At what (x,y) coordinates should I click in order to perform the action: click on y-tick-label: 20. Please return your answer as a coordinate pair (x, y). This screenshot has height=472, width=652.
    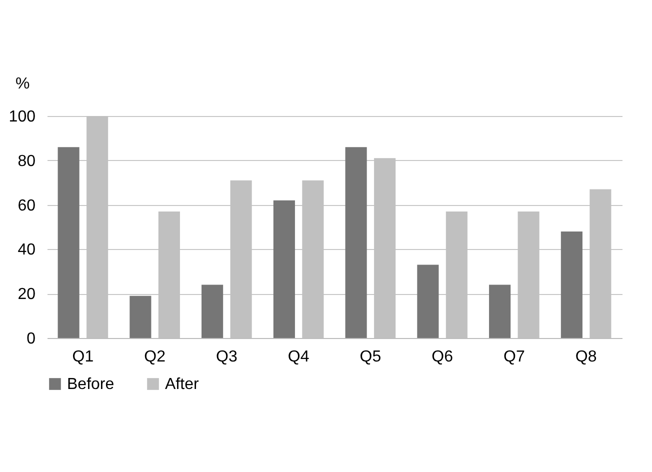
    Looking at the image, I should click on (27, 295).